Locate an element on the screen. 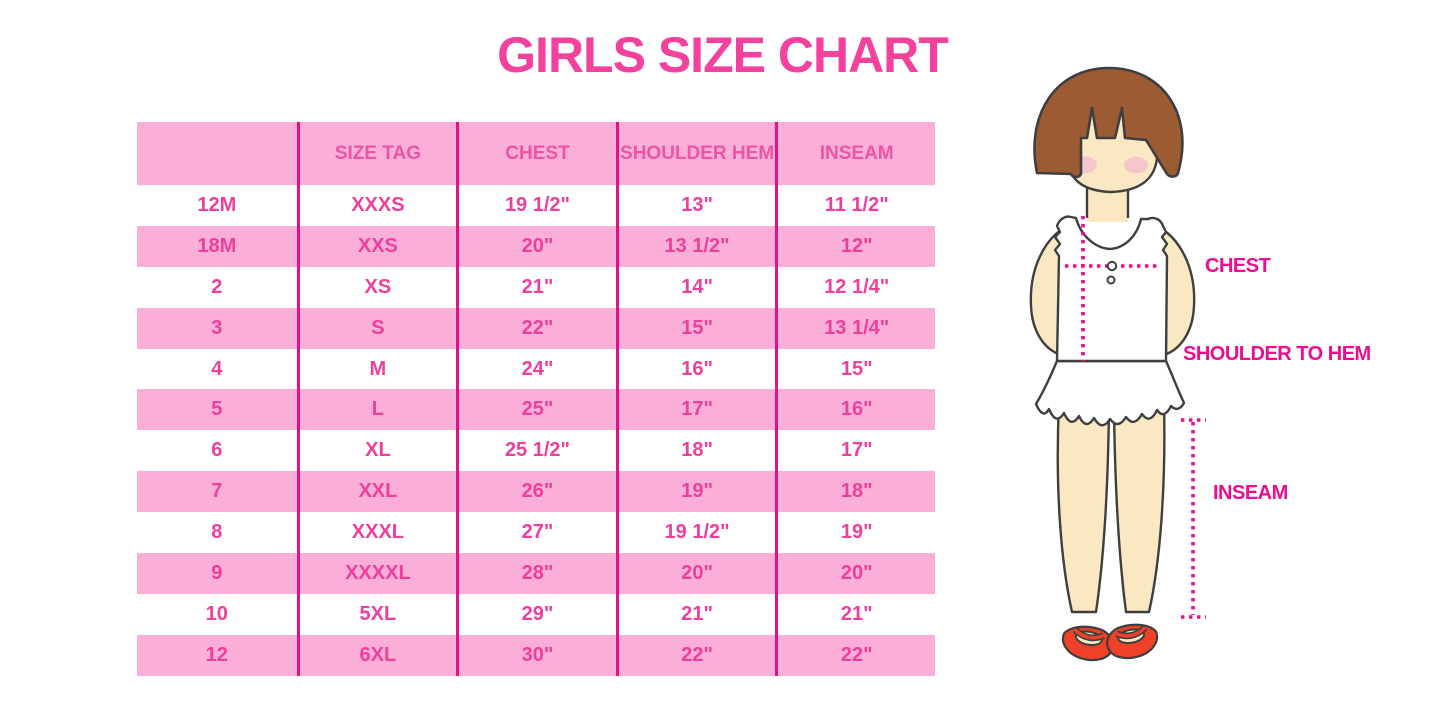  table-row: 10 5XL 29" 21" 21" is located at coordinates (536, 614).